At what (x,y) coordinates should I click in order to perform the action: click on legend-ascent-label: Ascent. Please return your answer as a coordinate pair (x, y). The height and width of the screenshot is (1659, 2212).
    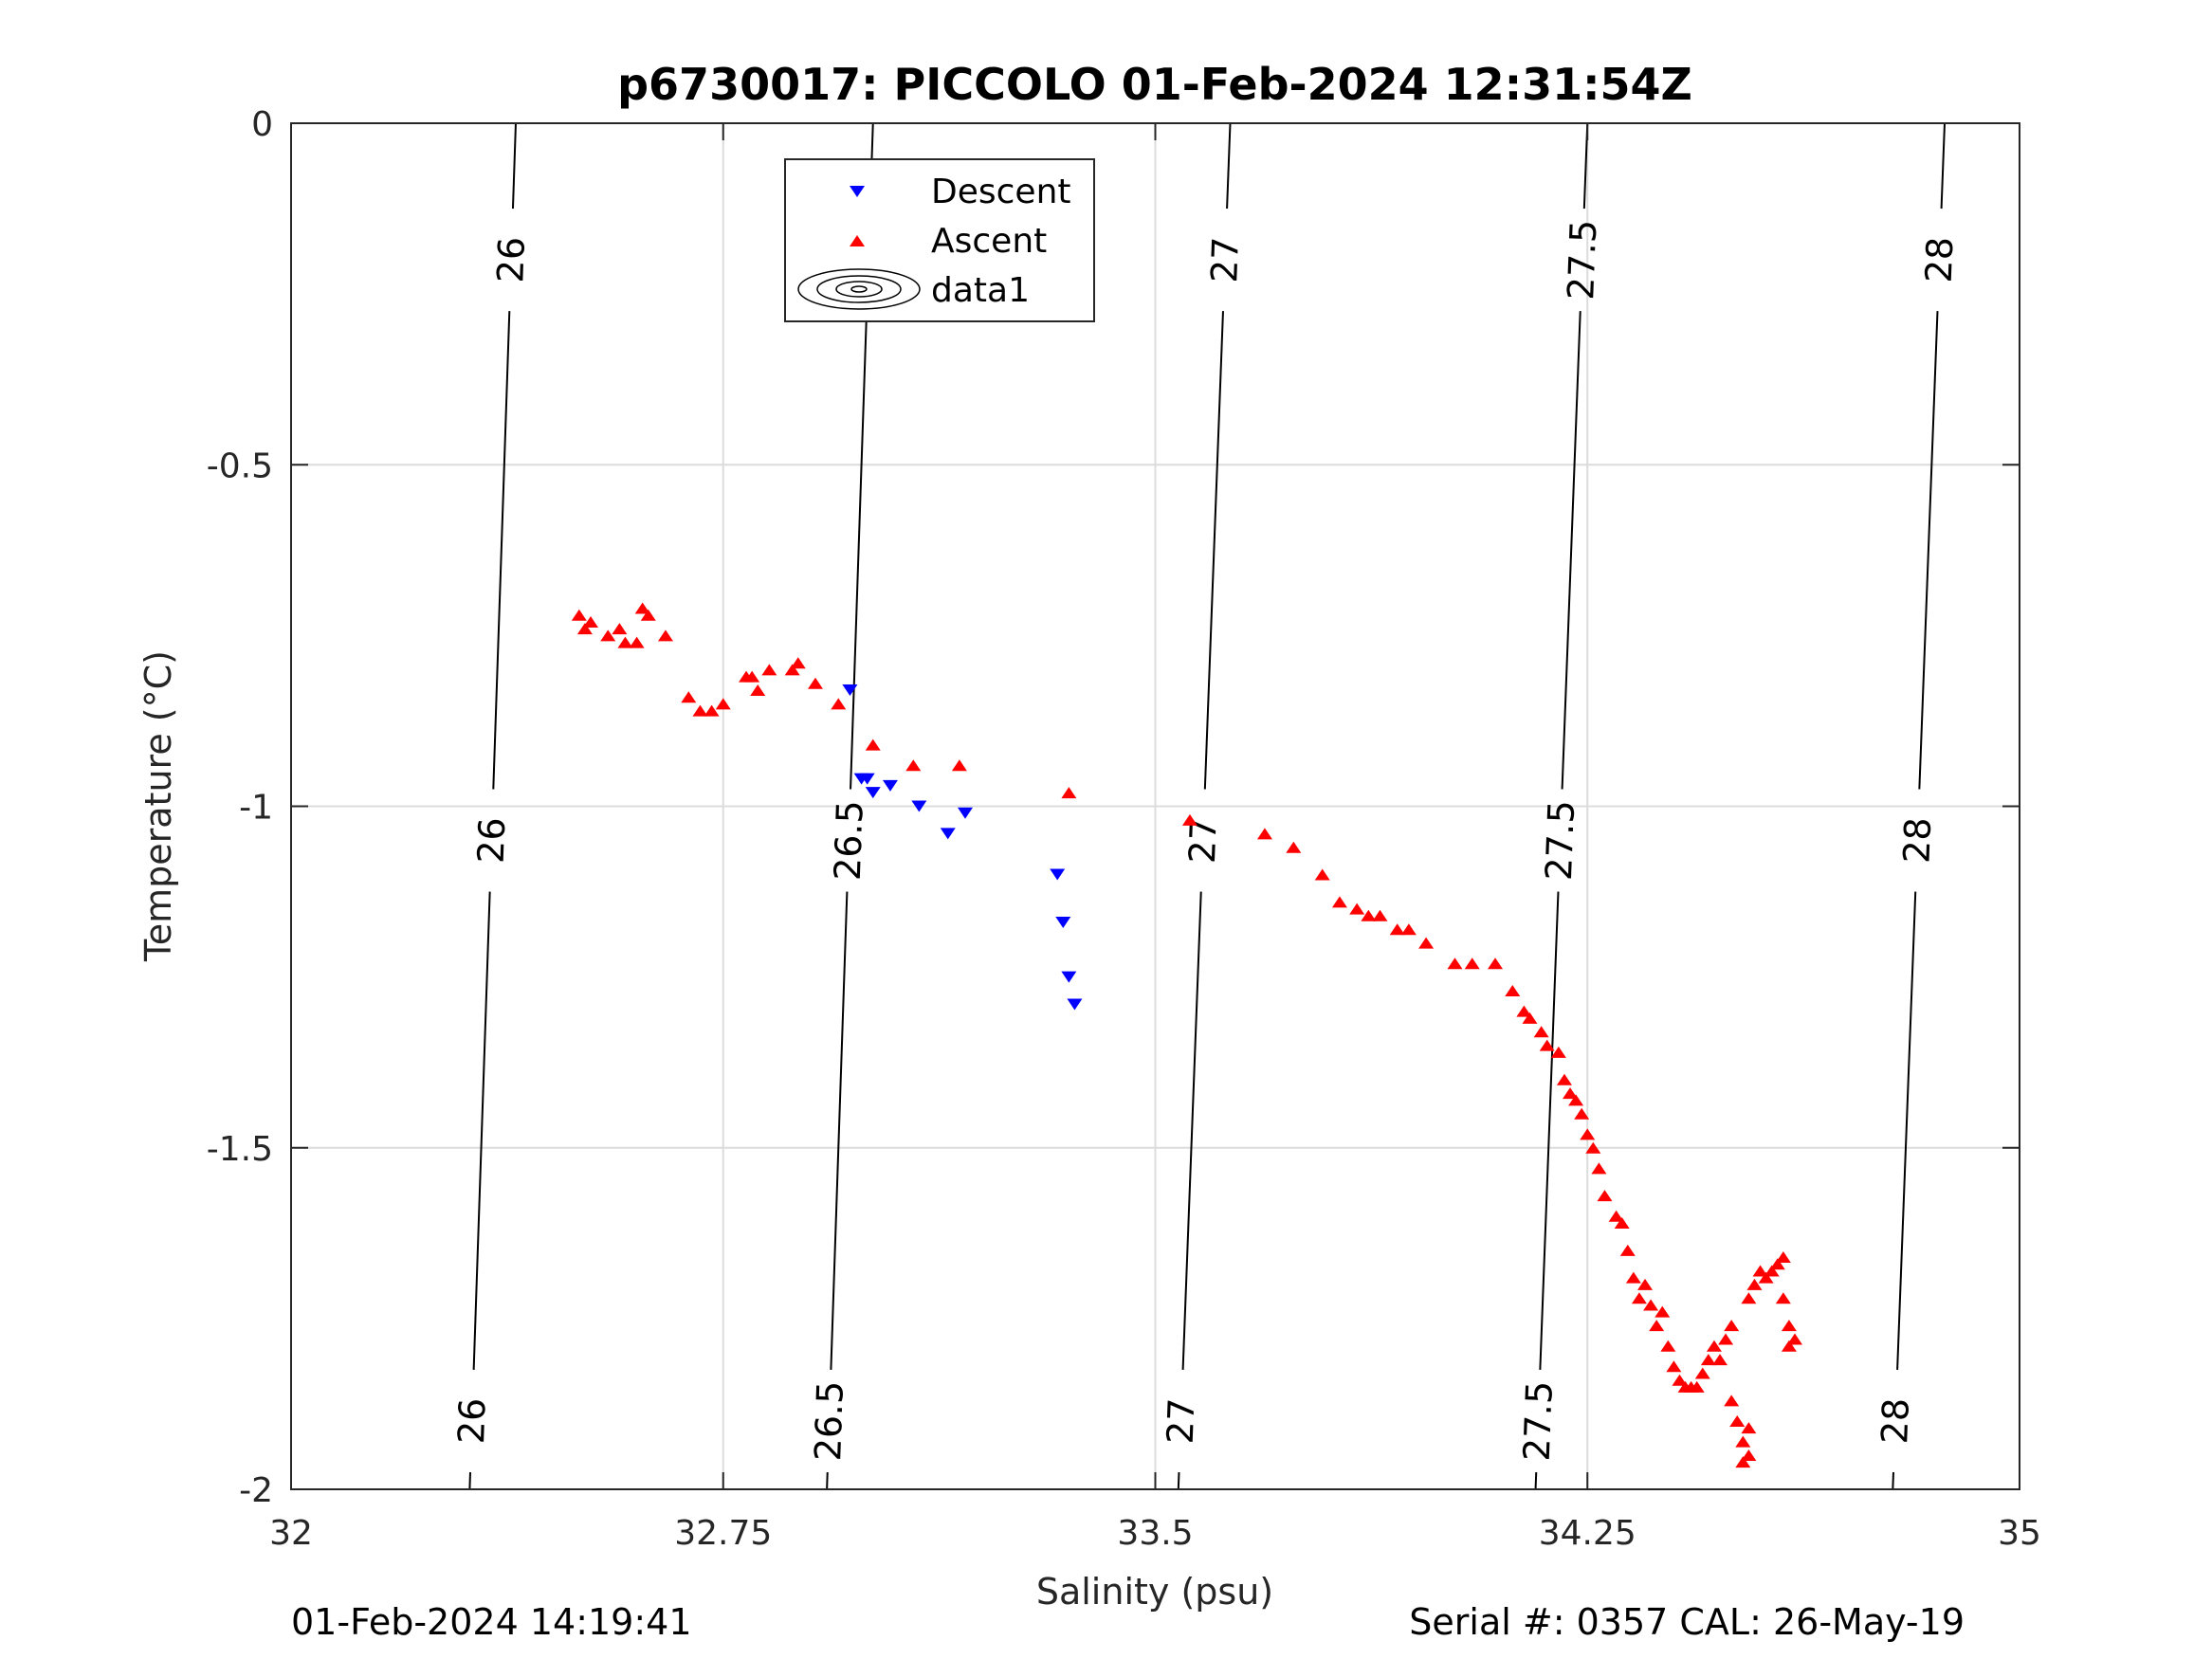
    Looking at the image, I should click on (989, 241).